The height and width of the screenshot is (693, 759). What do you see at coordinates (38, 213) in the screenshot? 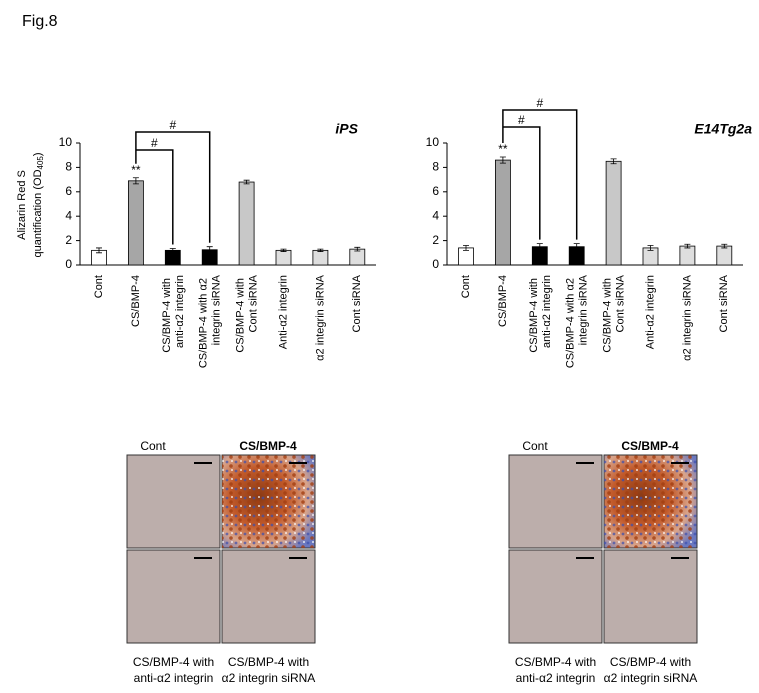
I see `y-axis-label-part: quantification (OD` at bounding box center [38, 213].